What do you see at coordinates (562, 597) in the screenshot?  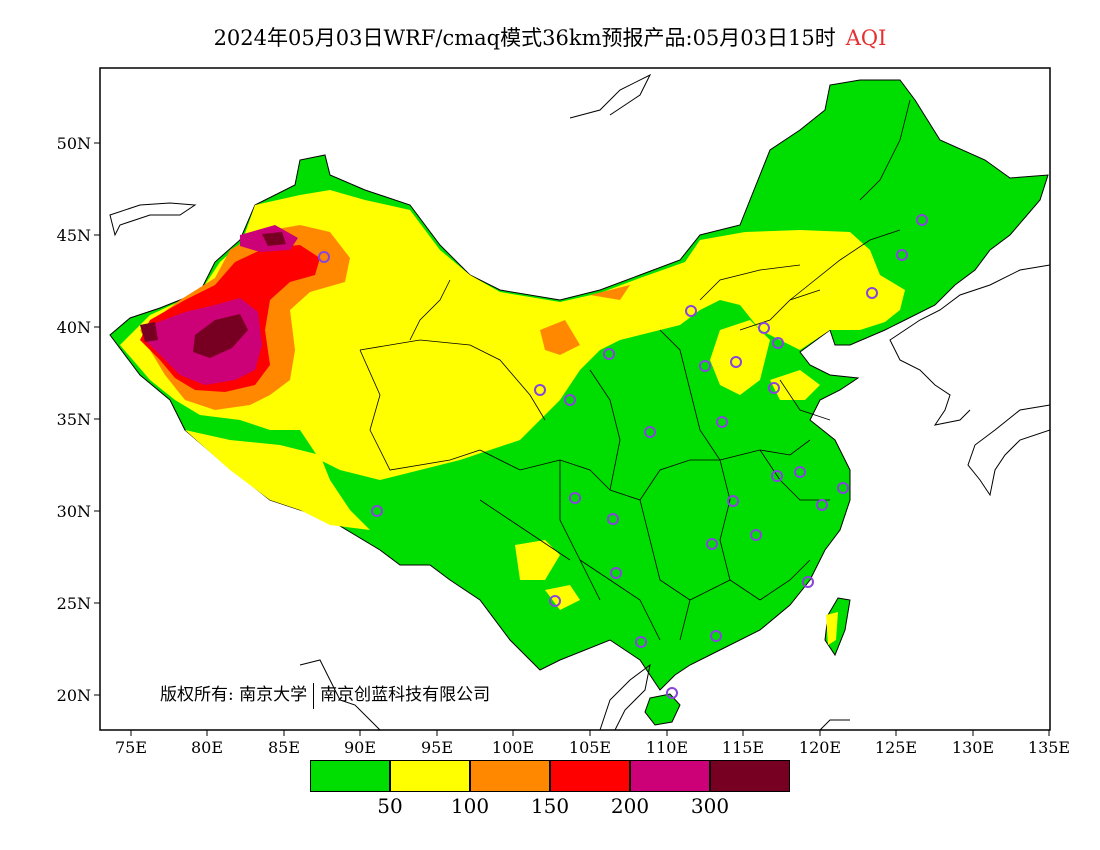 I see `moderate-patch-guangxi` at bounding box center [562, 597].